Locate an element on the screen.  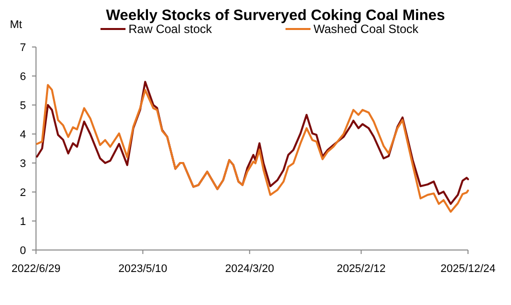
y-tick-label: 1 is located at coordinates (23, 222).